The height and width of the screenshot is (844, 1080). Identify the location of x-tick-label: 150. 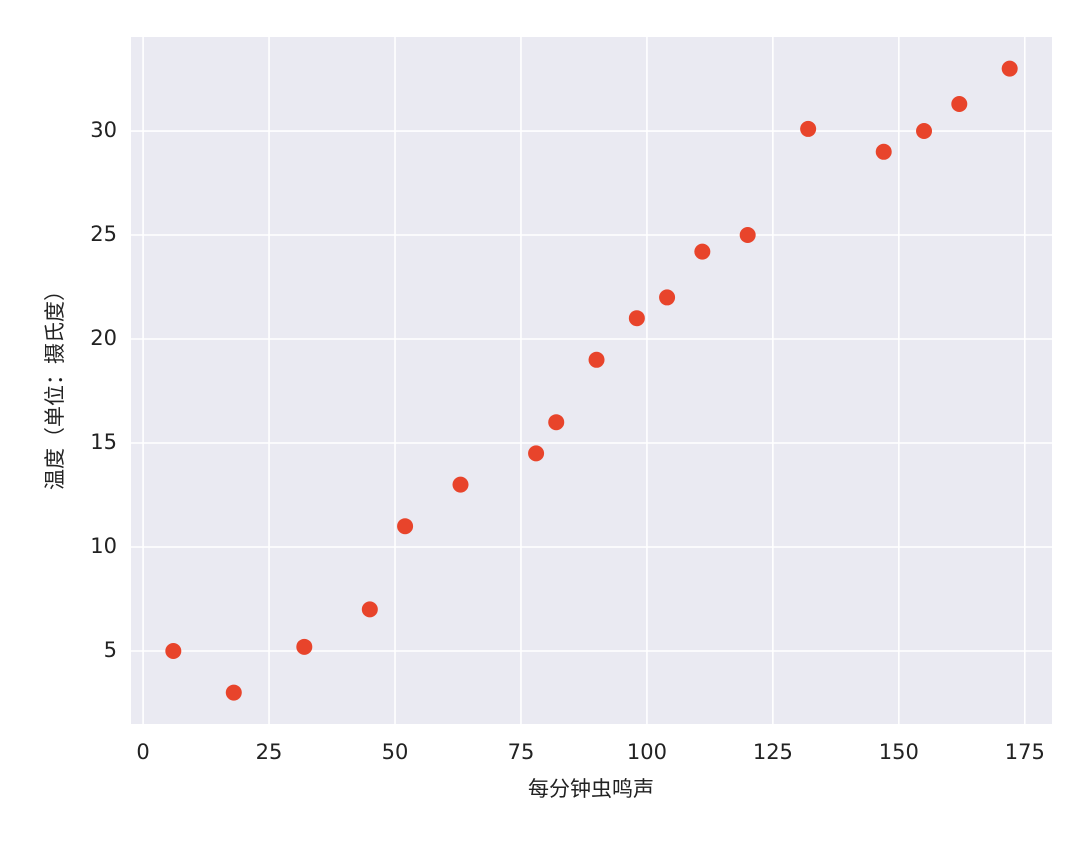
(899, 752).